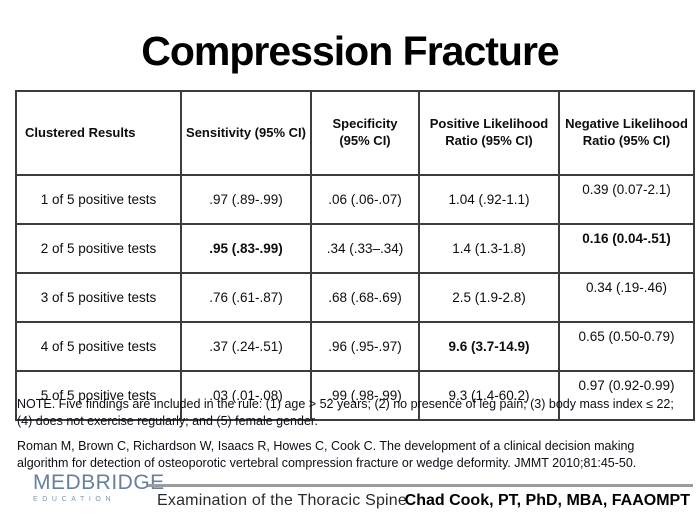  I want to click on table-cell: .99 (.98-.99), so click(365, 395).